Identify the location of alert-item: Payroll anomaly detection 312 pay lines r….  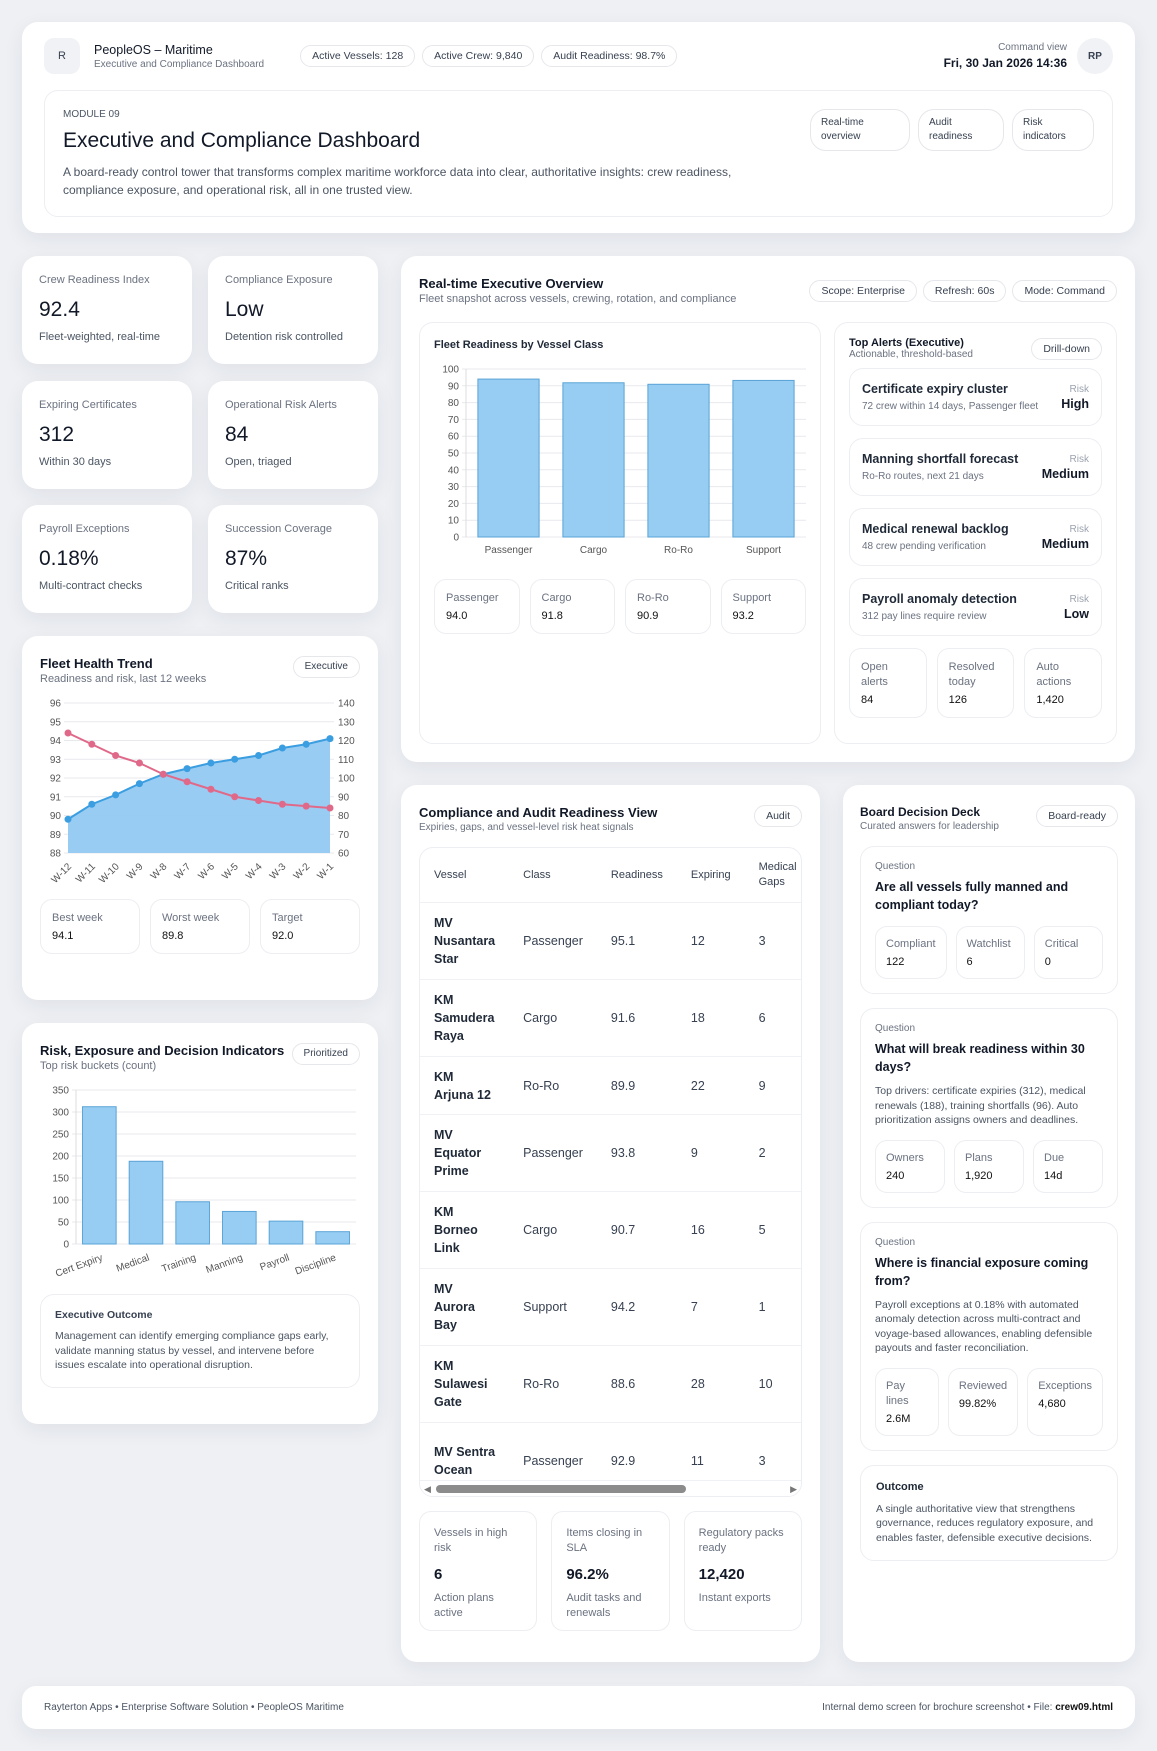
(975, 607).